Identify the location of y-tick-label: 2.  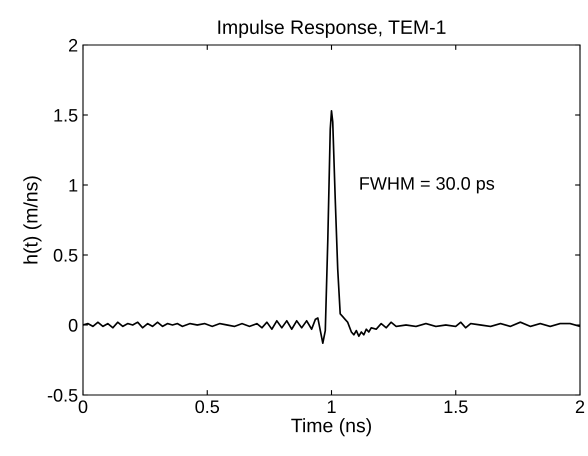
(73, 45).